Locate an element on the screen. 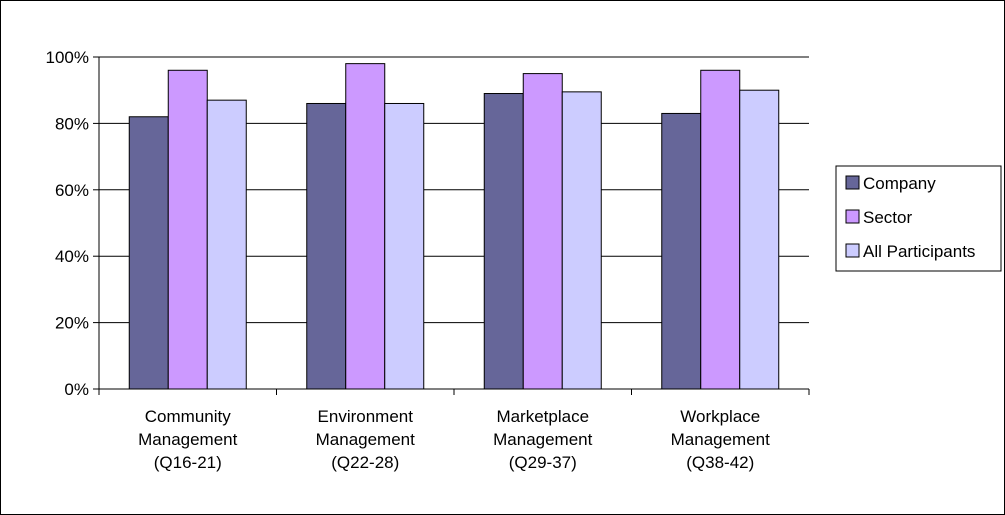 The height and width of the screenshot is (515, 1005). y-tick-label: 80% is located at coordinates (72, 123).